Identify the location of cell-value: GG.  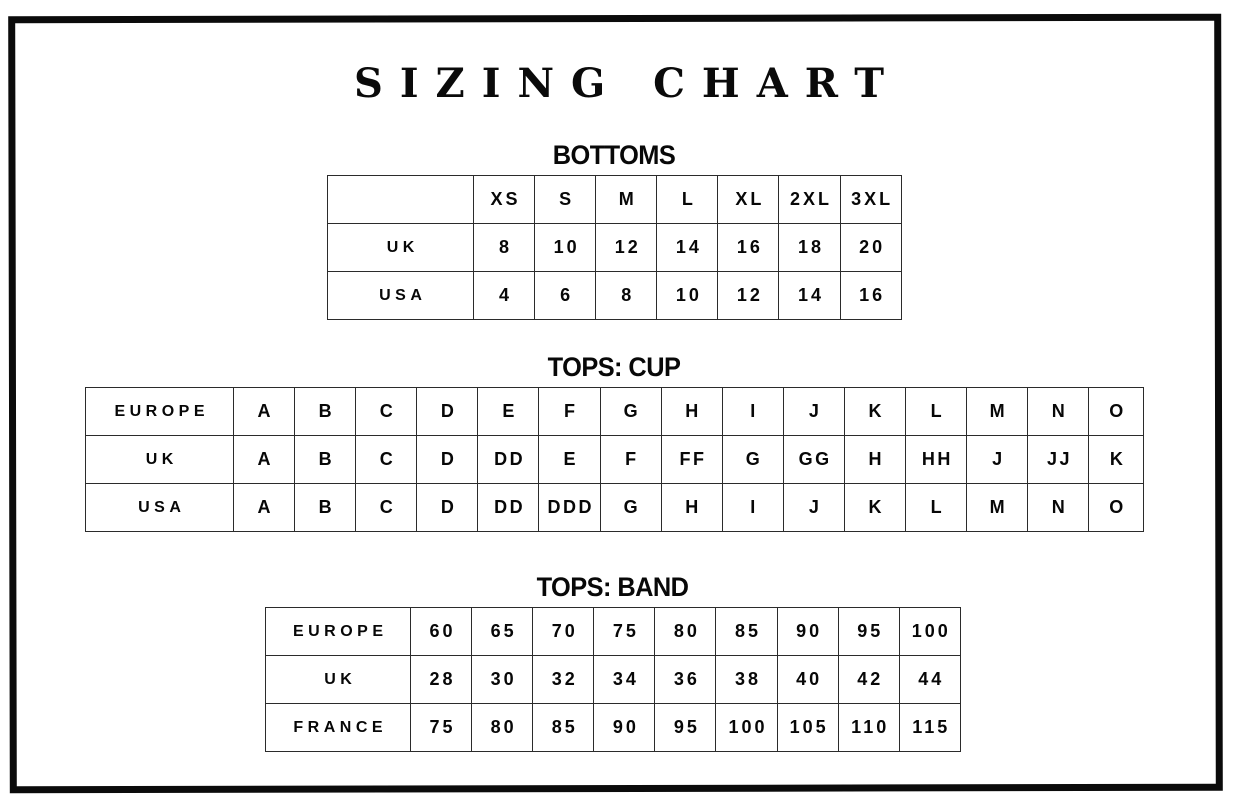
(813, 459).